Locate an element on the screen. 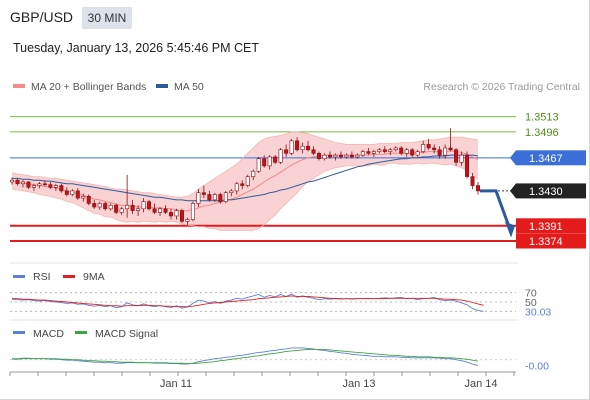 The width and height of the screenshot is (590, 400). macd-current-label: -0.00 is located at coordinates (537, 367).